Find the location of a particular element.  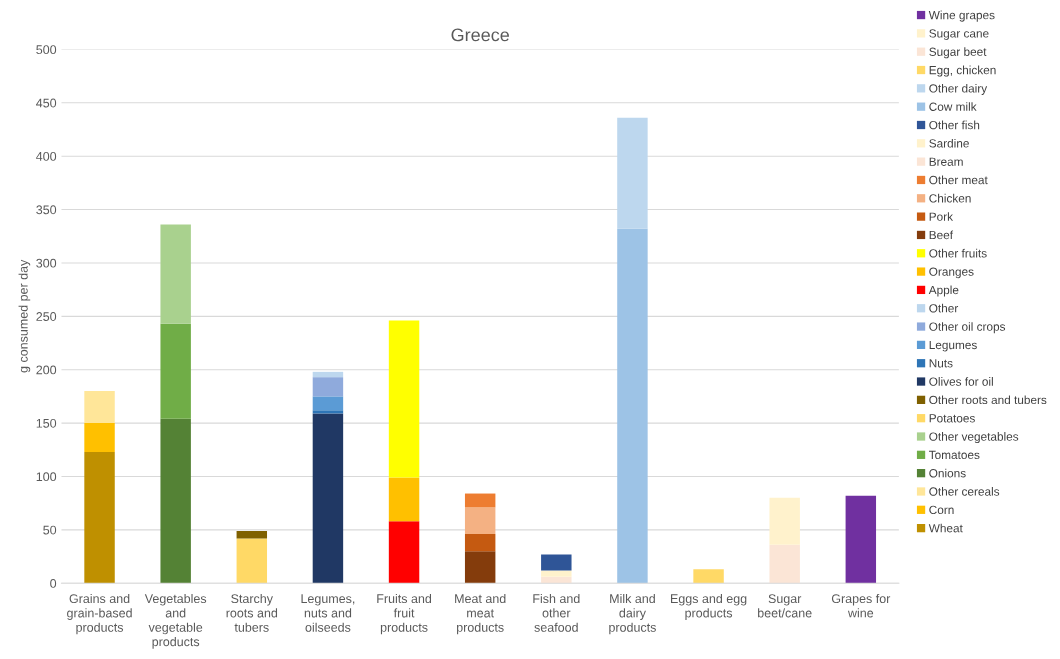

chart-title: Greece is located at coordinates (480, 35).